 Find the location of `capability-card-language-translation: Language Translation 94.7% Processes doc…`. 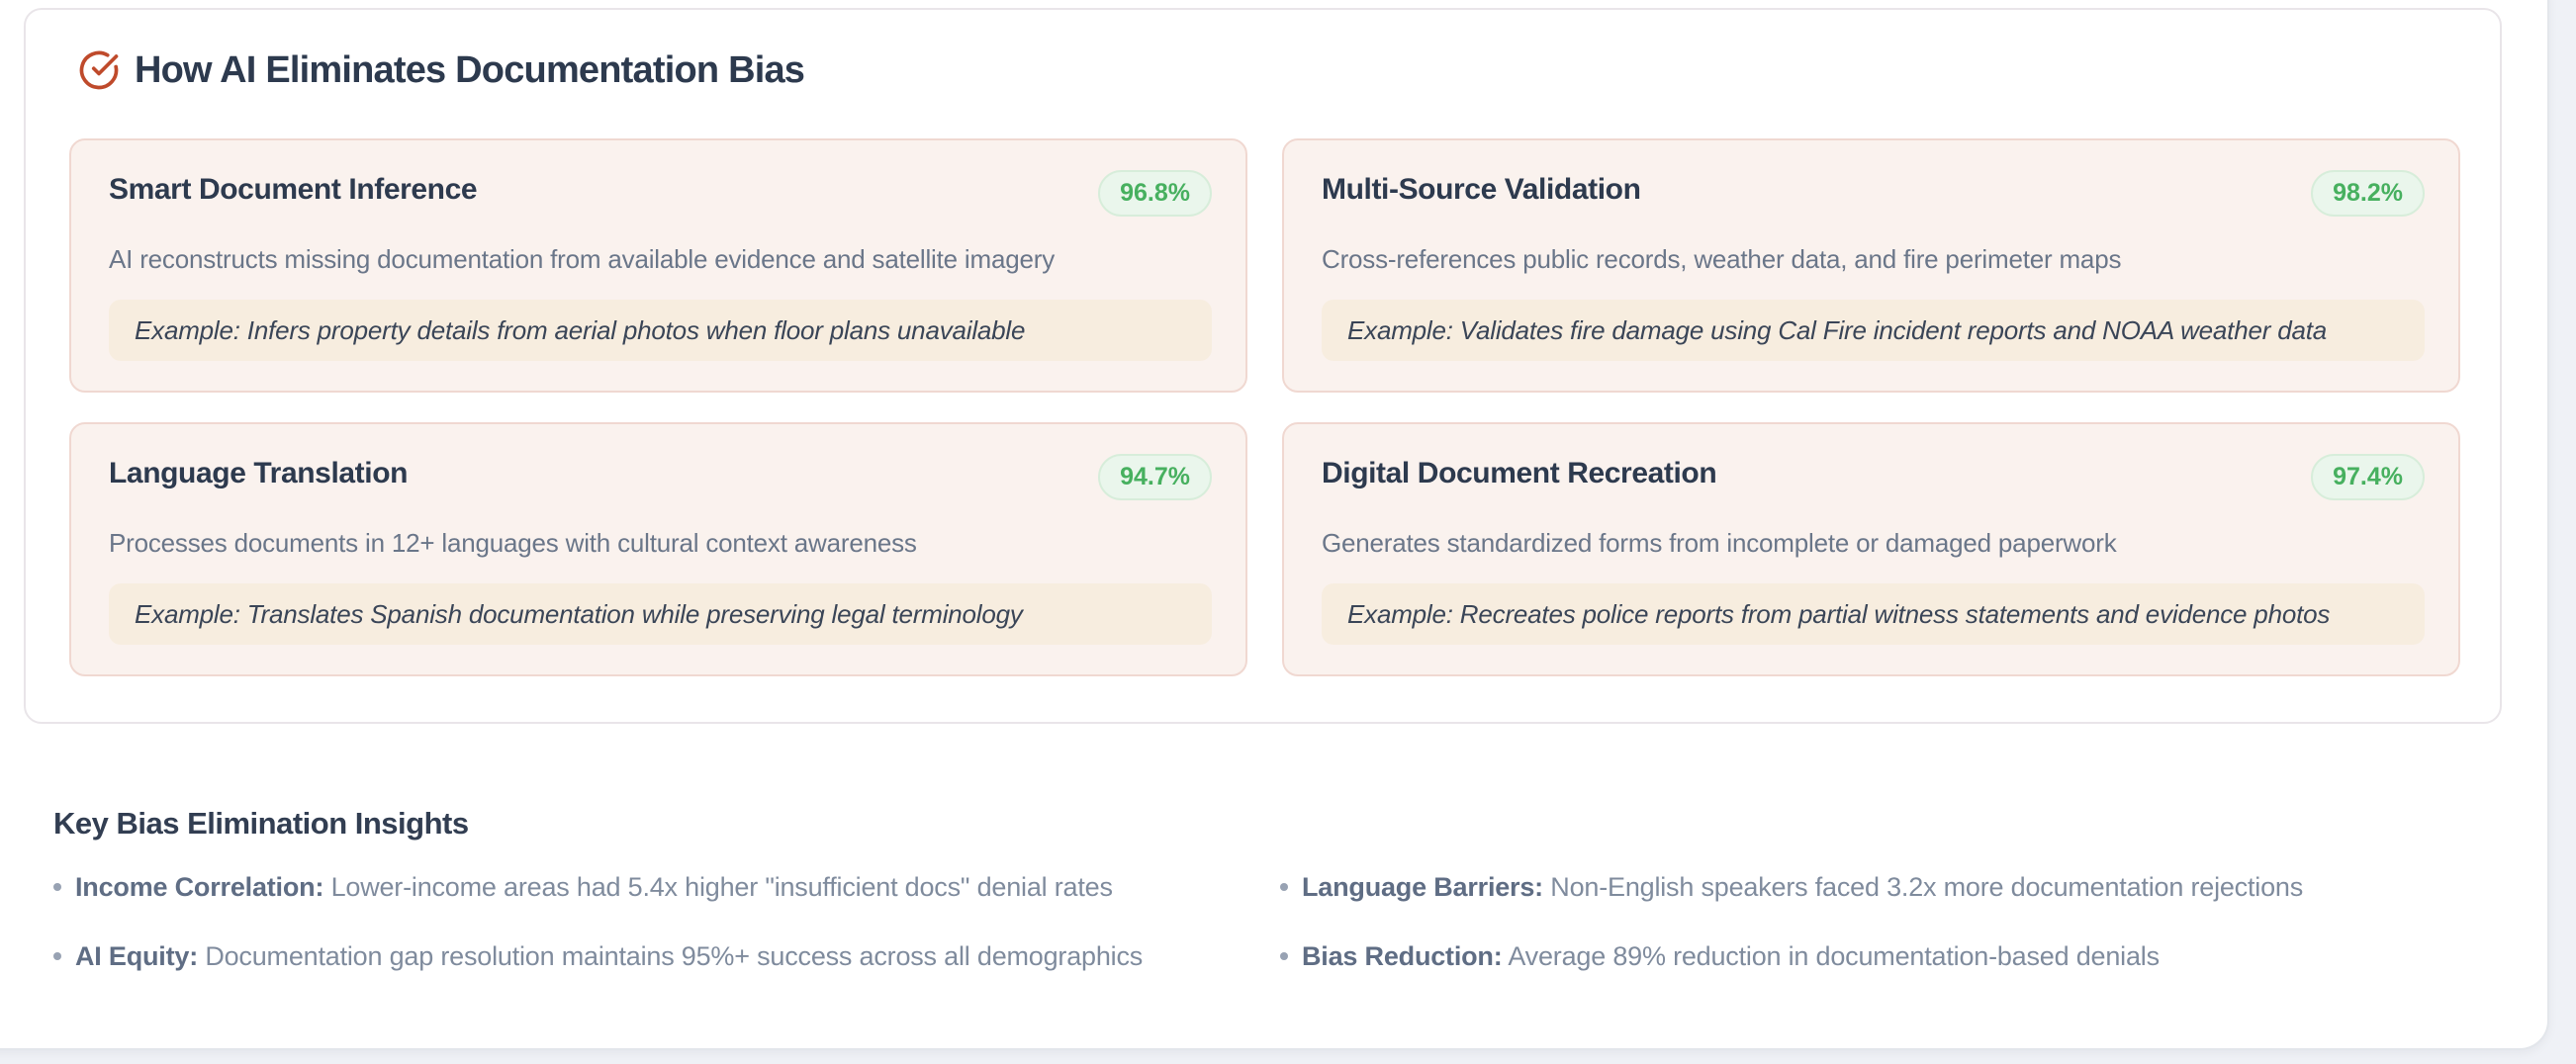

capability-card-language-translation: Language Translation 94.7% Processes doc… is located at coordinates (658, 549).